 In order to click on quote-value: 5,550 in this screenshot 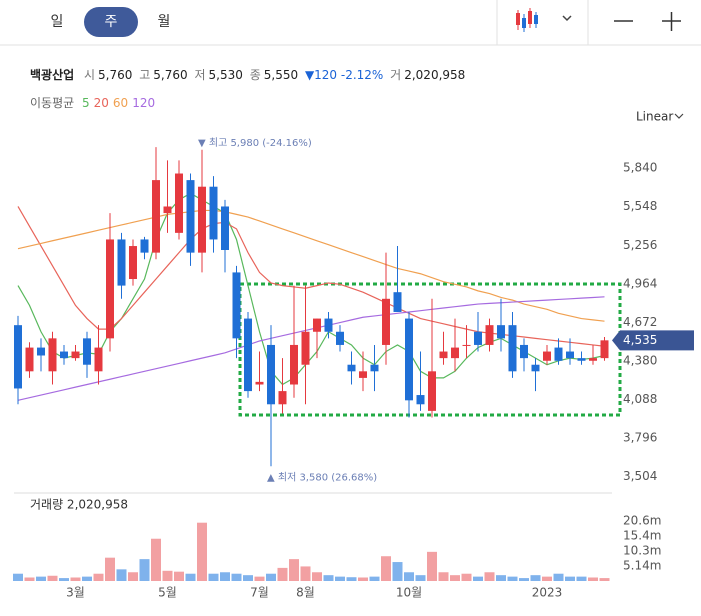, I will do `click(281, 75)`.